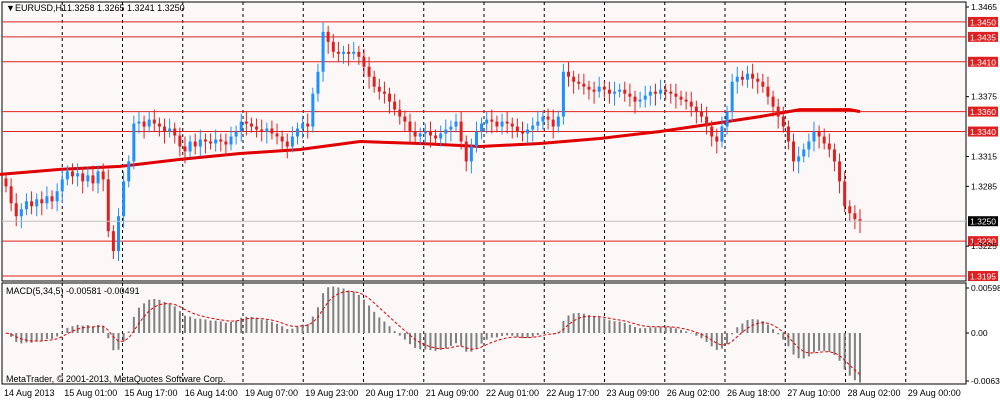  Describe the element at coordinates (693, 393) in the screenshot. I see `x-tick-label: 26 Aug 02:00` at that location.